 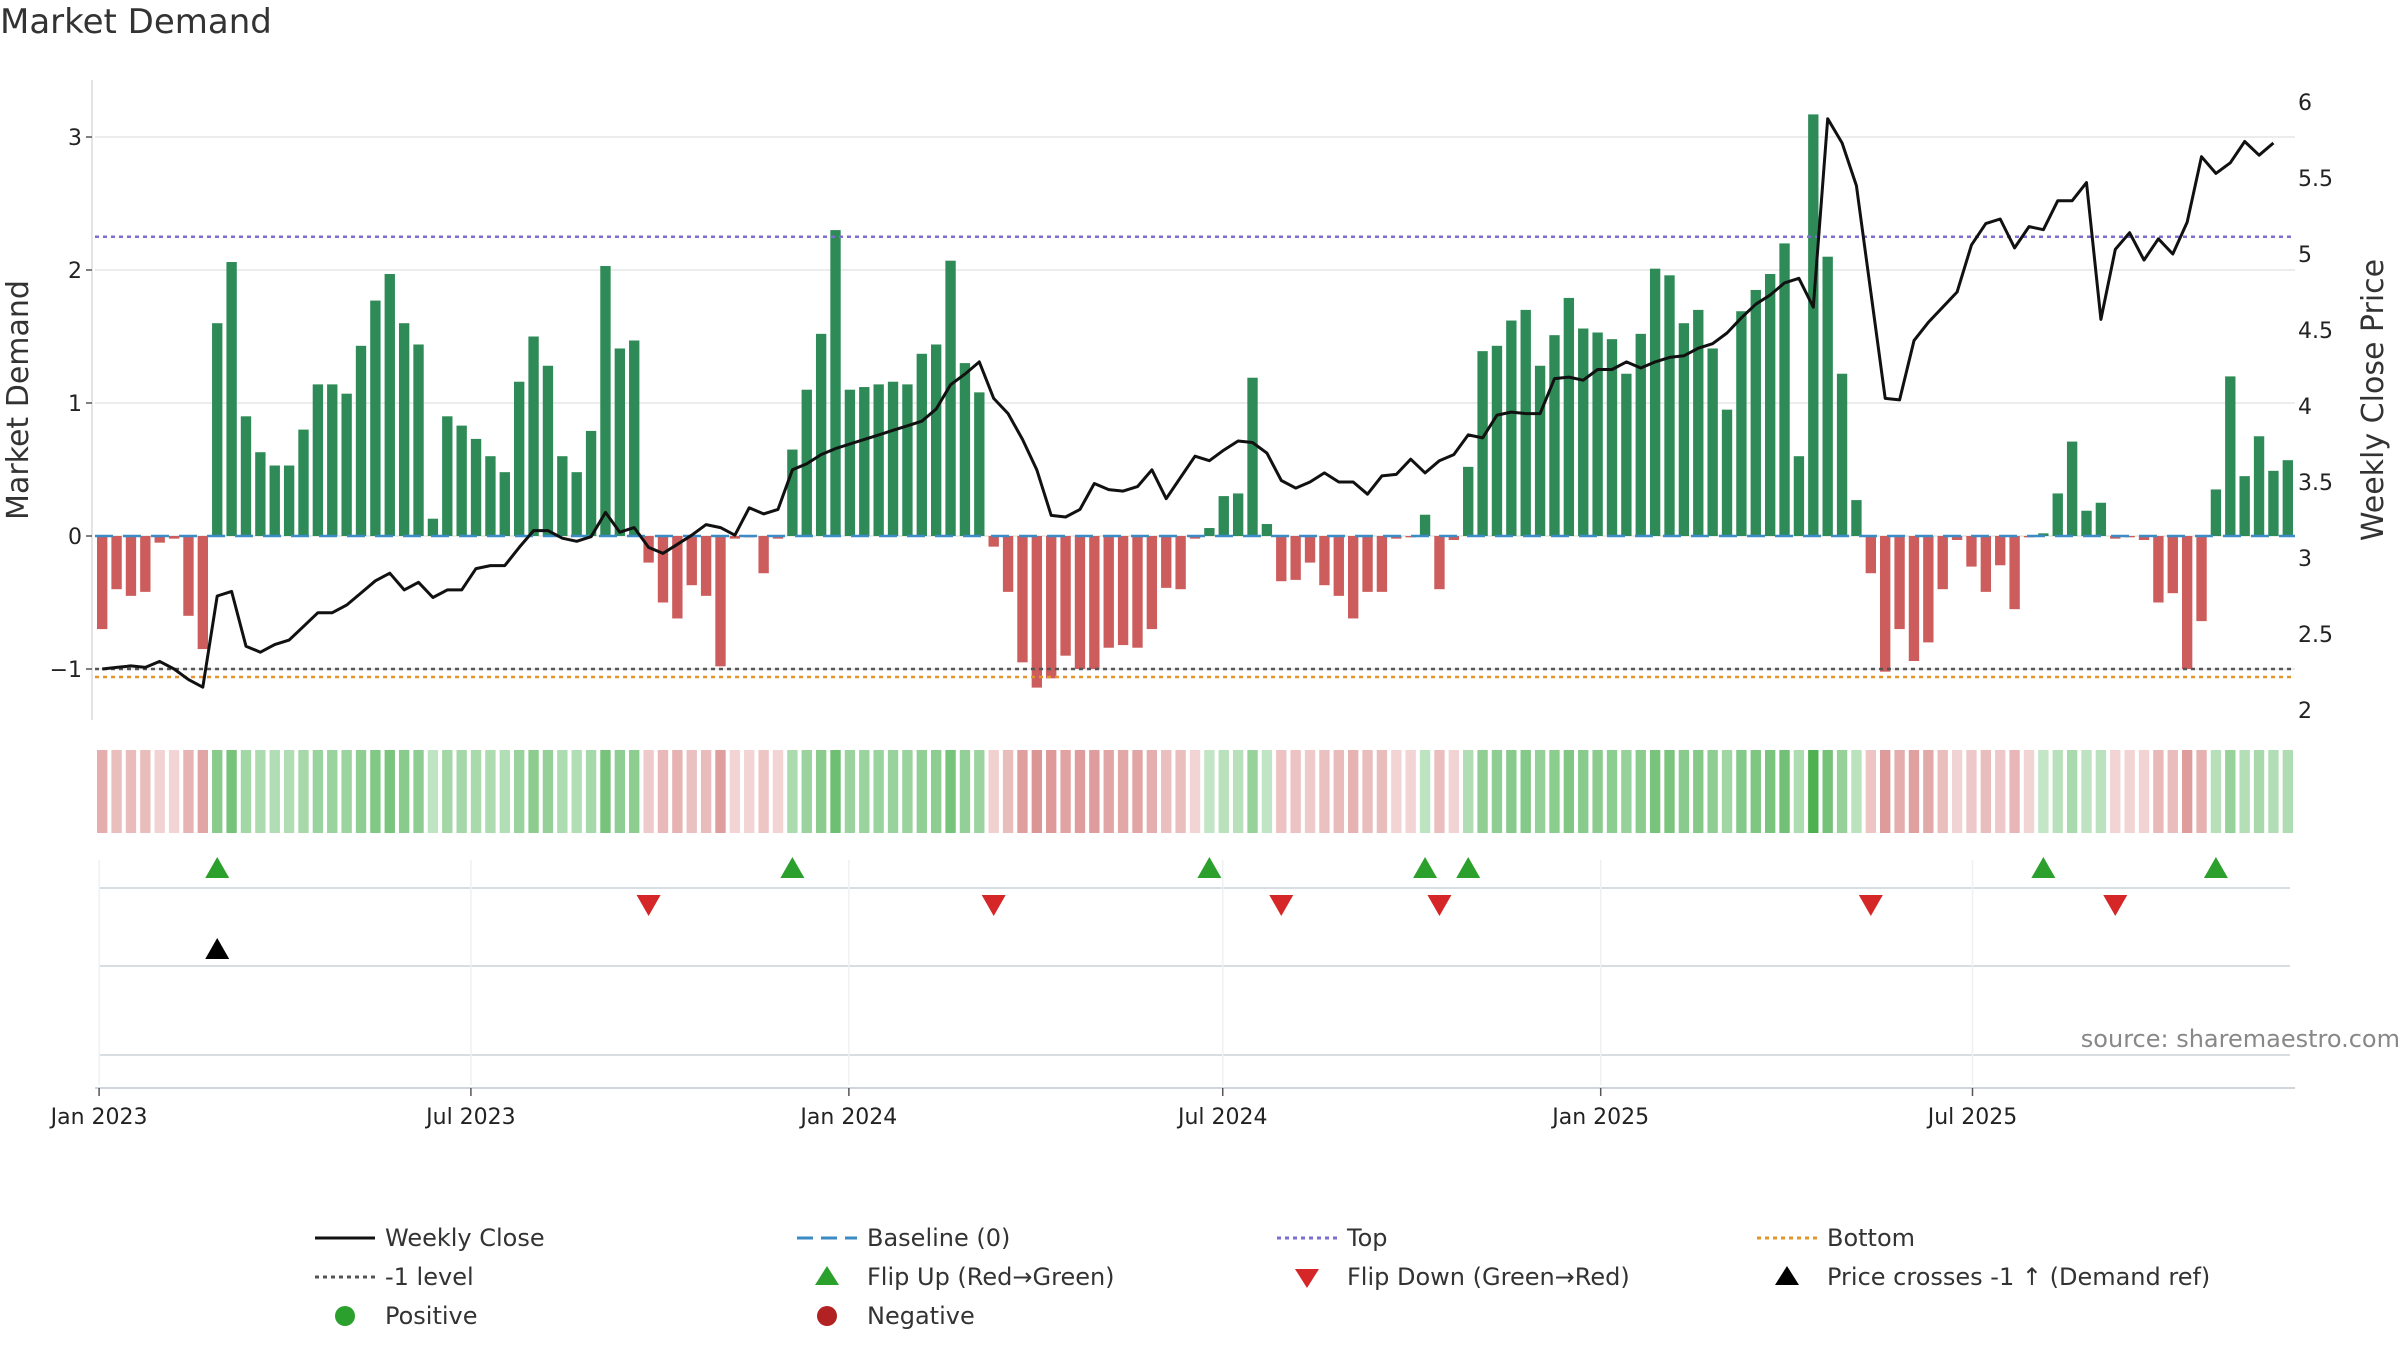 What do you see at coordinates (345, 1316) in the screenshot?
I see `legend-swatch-circle` at bounding box center [345, 1316].